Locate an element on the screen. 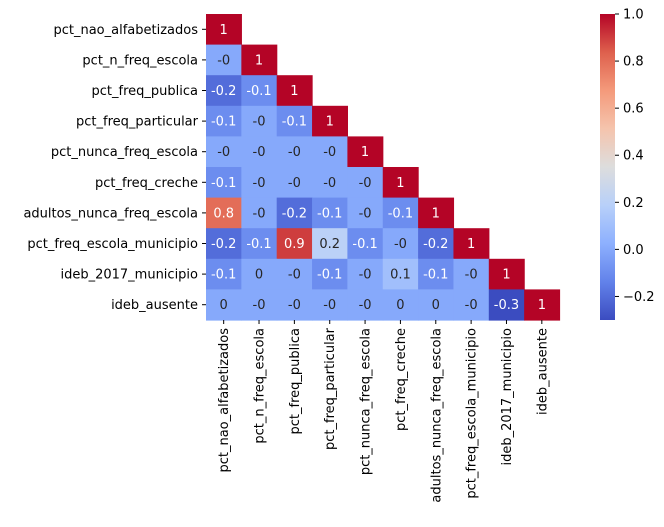  colorbar: 1.0 0.8 0.6 0.4 0.2 0.0 −0.2 is located at coordinates (627, 164).